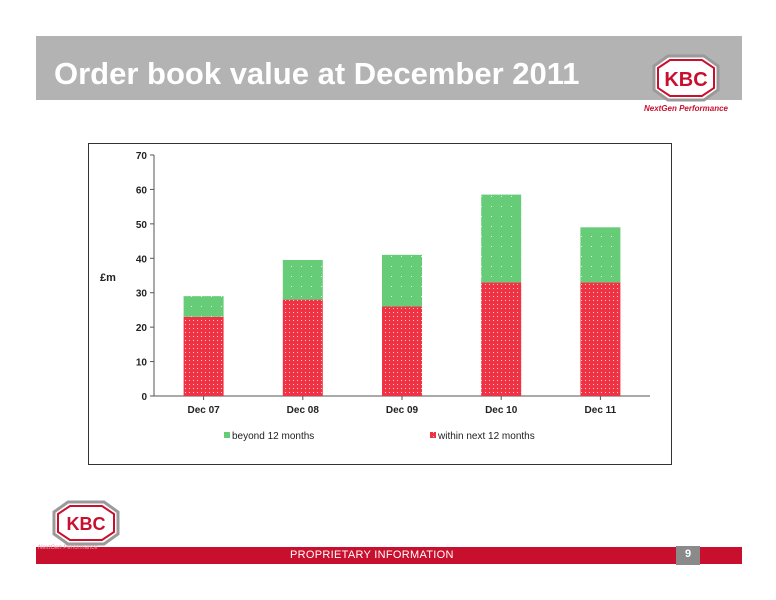  Describe the element at coordinates (273, 436) in the screenshot. I see `legend-label-0: beyond 12 months` at that location.